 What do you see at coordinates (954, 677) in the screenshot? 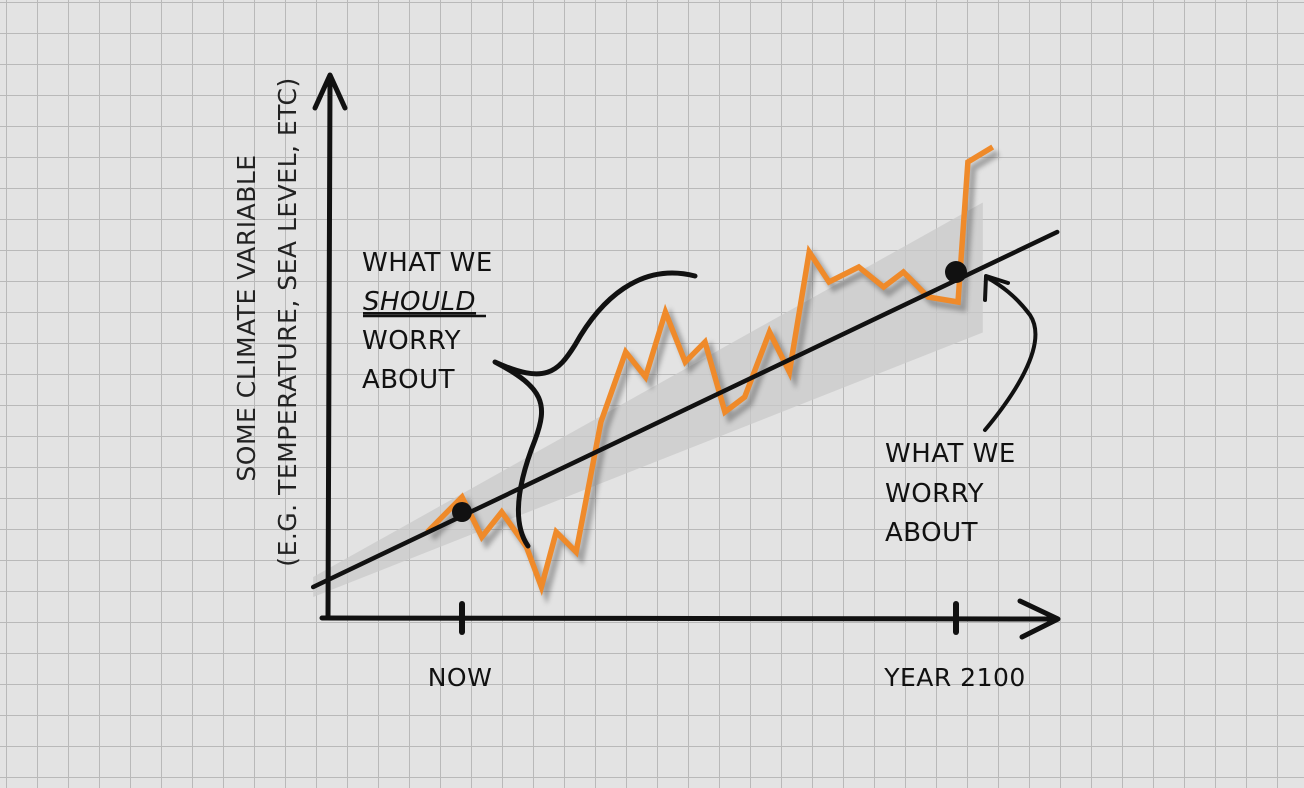
I see `tick-label-2100: YEAR 2100` at bounding box center [954, 677].